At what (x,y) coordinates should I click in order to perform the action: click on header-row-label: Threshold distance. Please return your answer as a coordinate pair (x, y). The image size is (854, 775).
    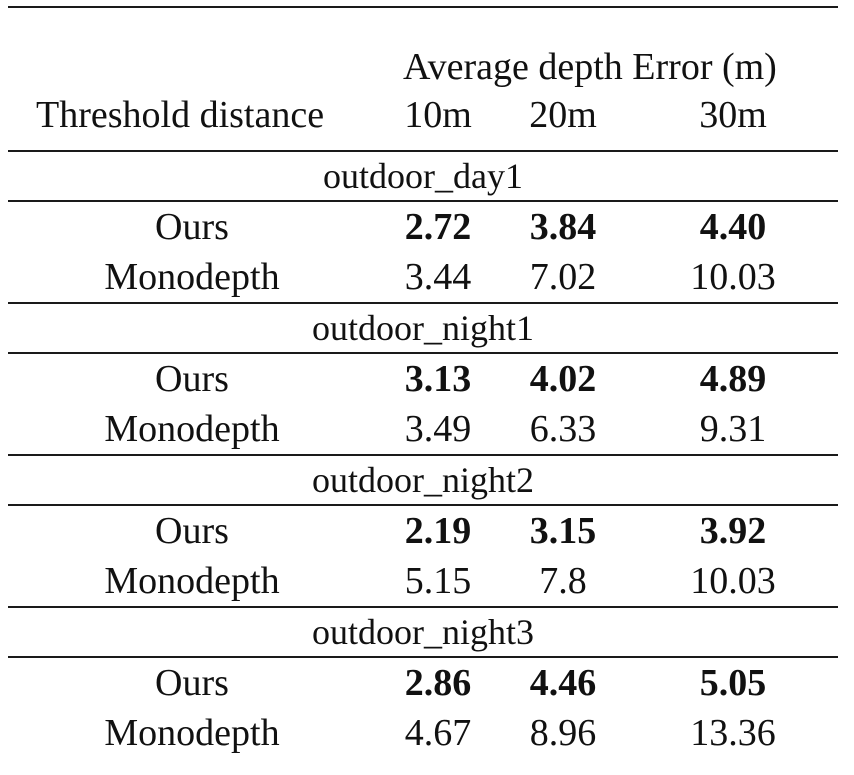
    Looking at the image, I should click on (180, 115).